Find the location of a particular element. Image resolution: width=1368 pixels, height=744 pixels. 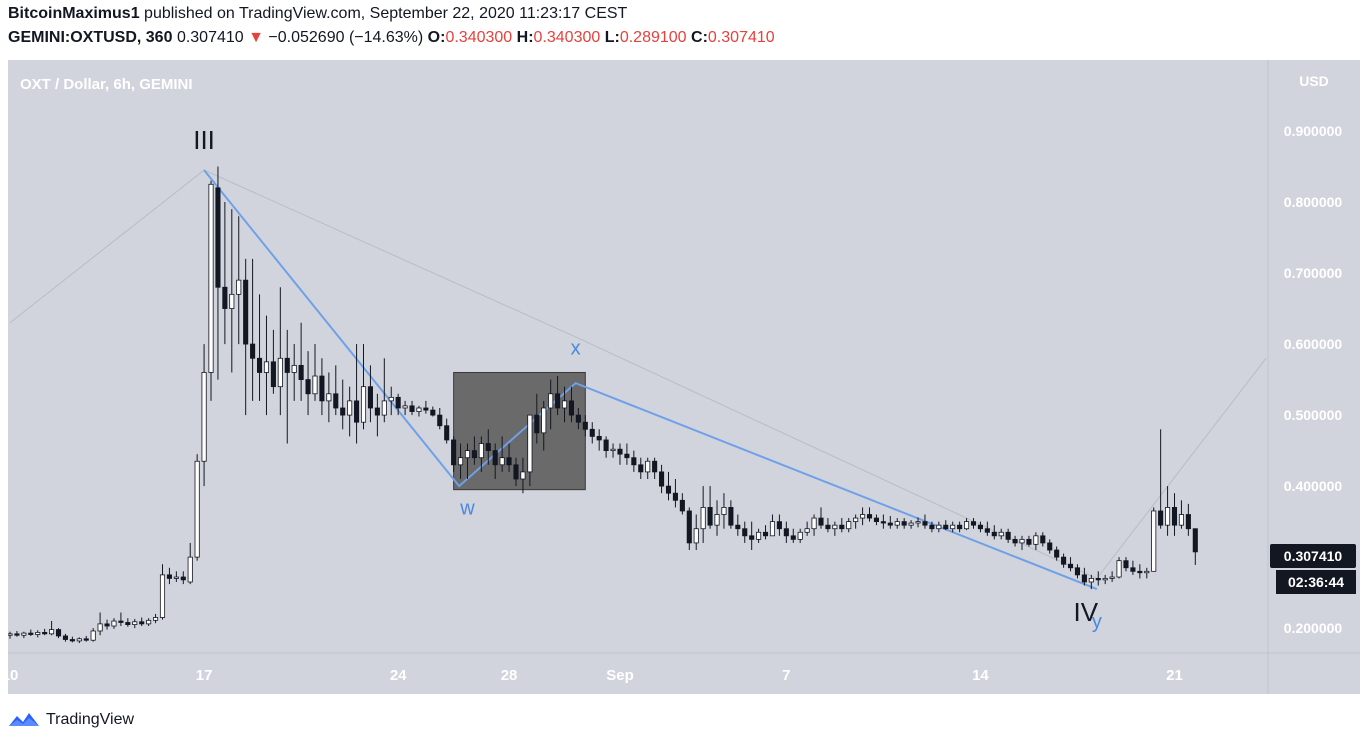

tradingview-logo-icon is located at coordinates (24, 720).